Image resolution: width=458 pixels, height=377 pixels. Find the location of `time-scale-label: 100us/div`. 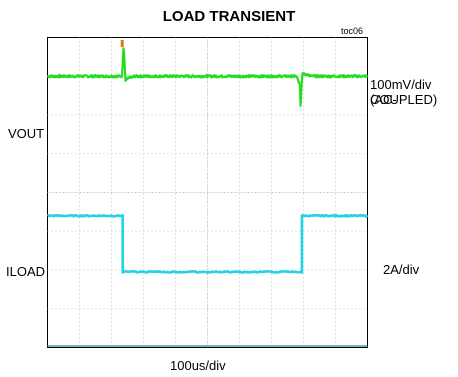

time-scale-label: 100us/div is located at coordinates (198, 365).